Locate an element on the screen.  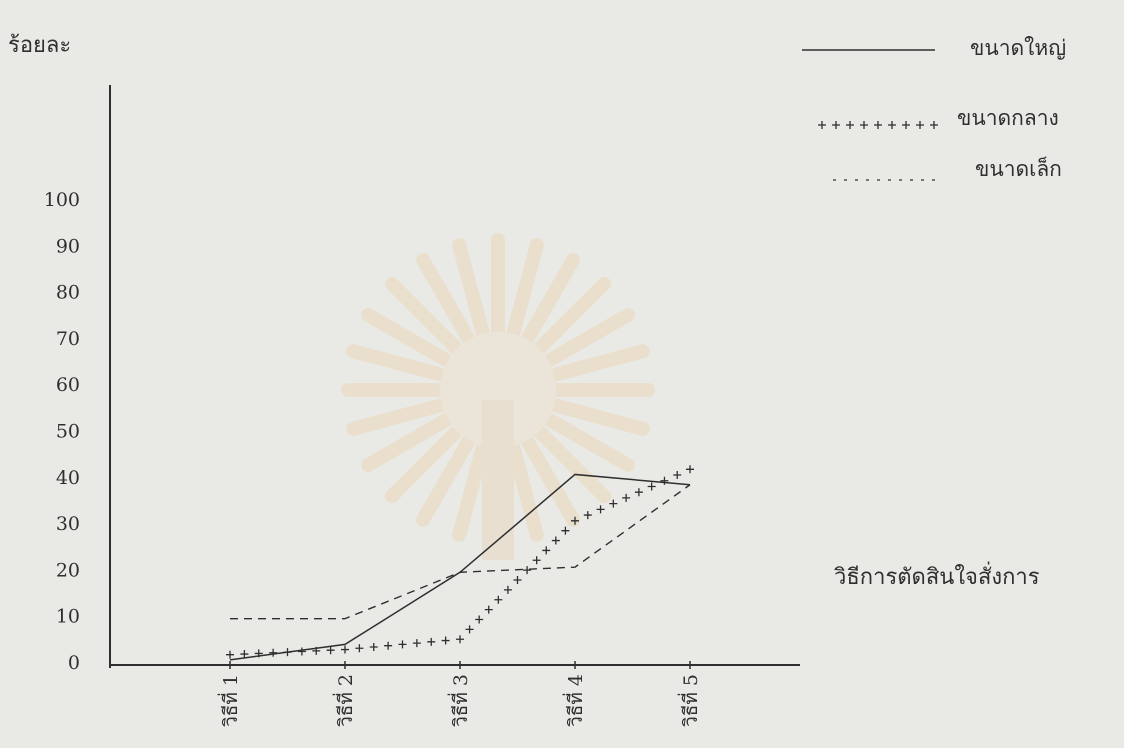
legend: ขนาดใหญ่ ขนาดกลาง ขนาดเล็ก is located at coordinates (934, 108).